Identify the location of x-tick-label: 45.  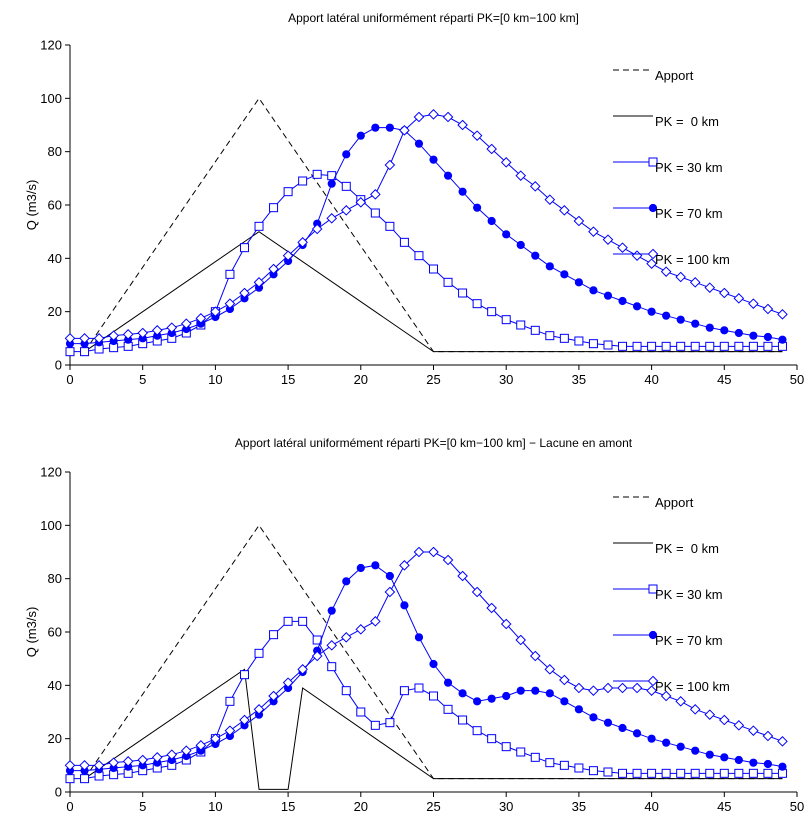
(724, 806).